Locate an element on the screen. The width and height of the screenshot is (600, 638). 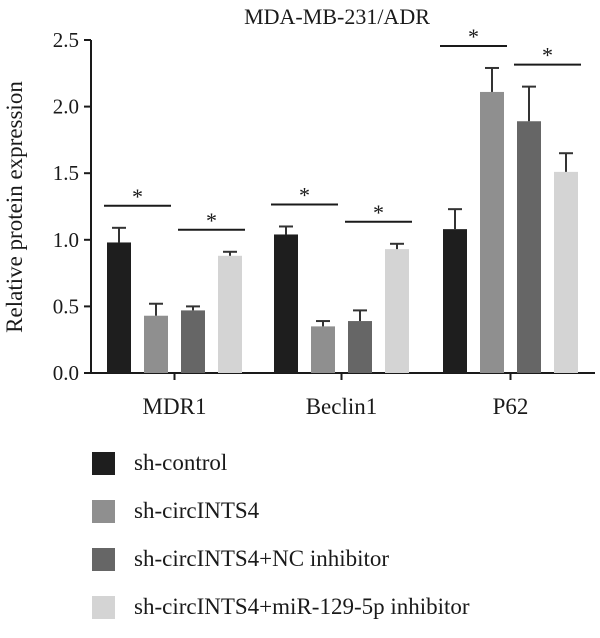
y-axis-label: Relative protein expression is located at coordinates (14, 207).